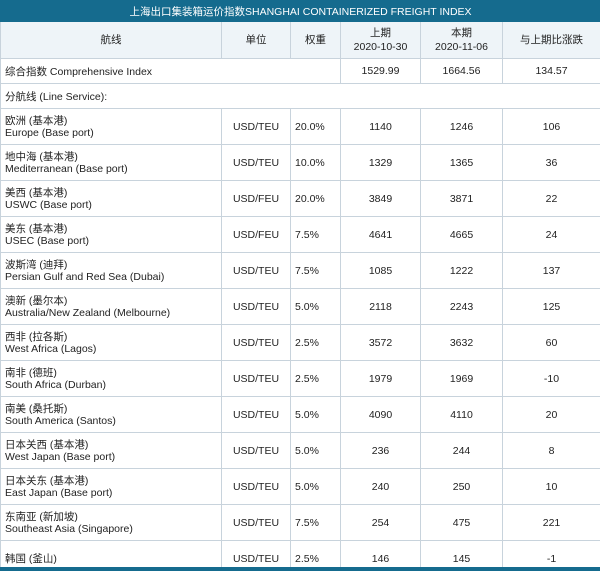  I want to click on route-cell: 东南亚 (新加坡) Southeast Asia (Singapore), so click(111, 522).